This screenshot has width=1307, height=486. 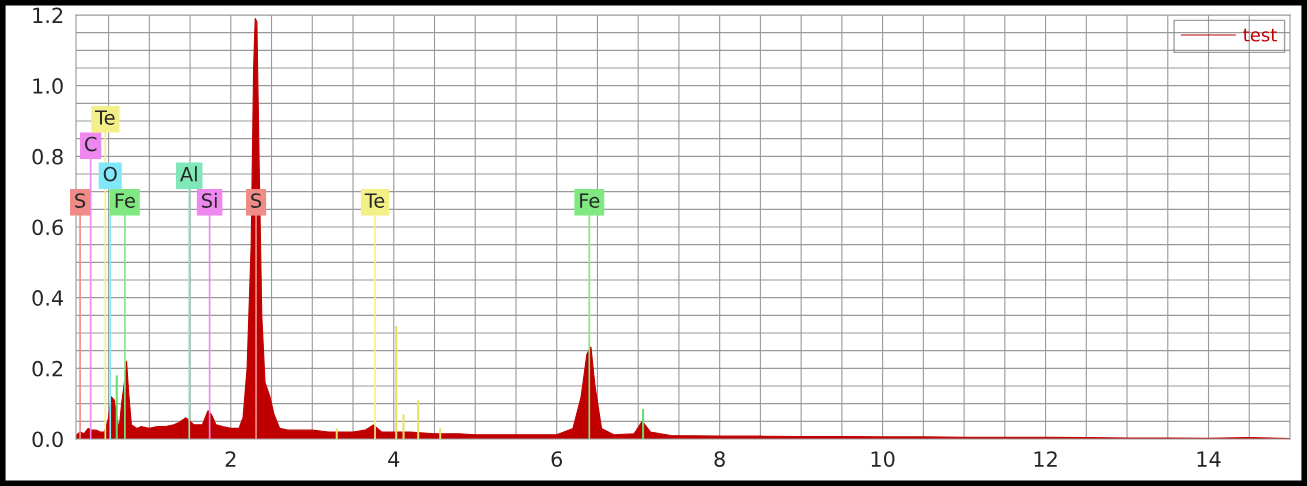 What do you see at coordinates (1260, 35) in the screenshot?
I see `text: test` at bounding box center [1260, 35].